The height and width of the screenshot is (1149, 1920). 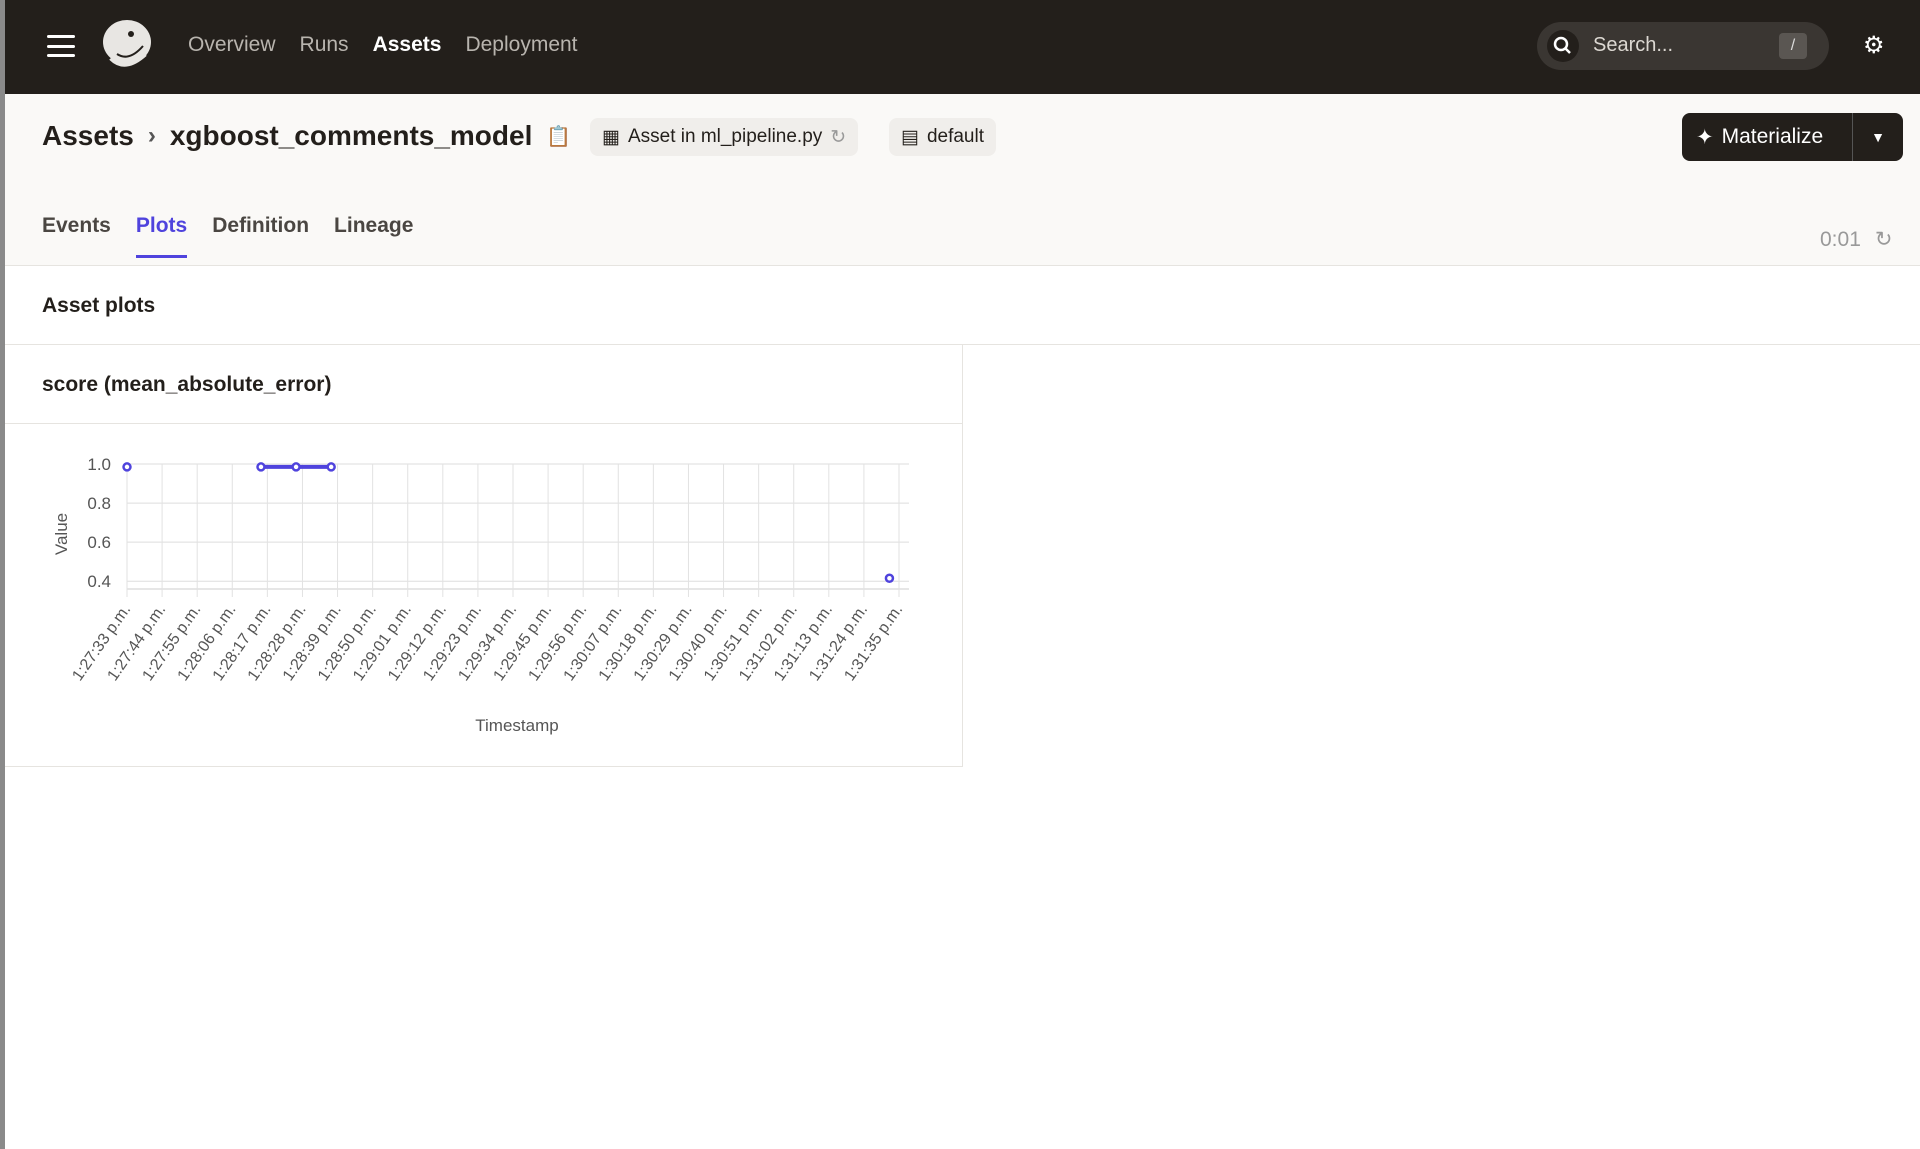 What do you see at coordinates (521, 44) in the screenshot?
I see `nav-deployment: Deployment` at bounding box center [521, 44].